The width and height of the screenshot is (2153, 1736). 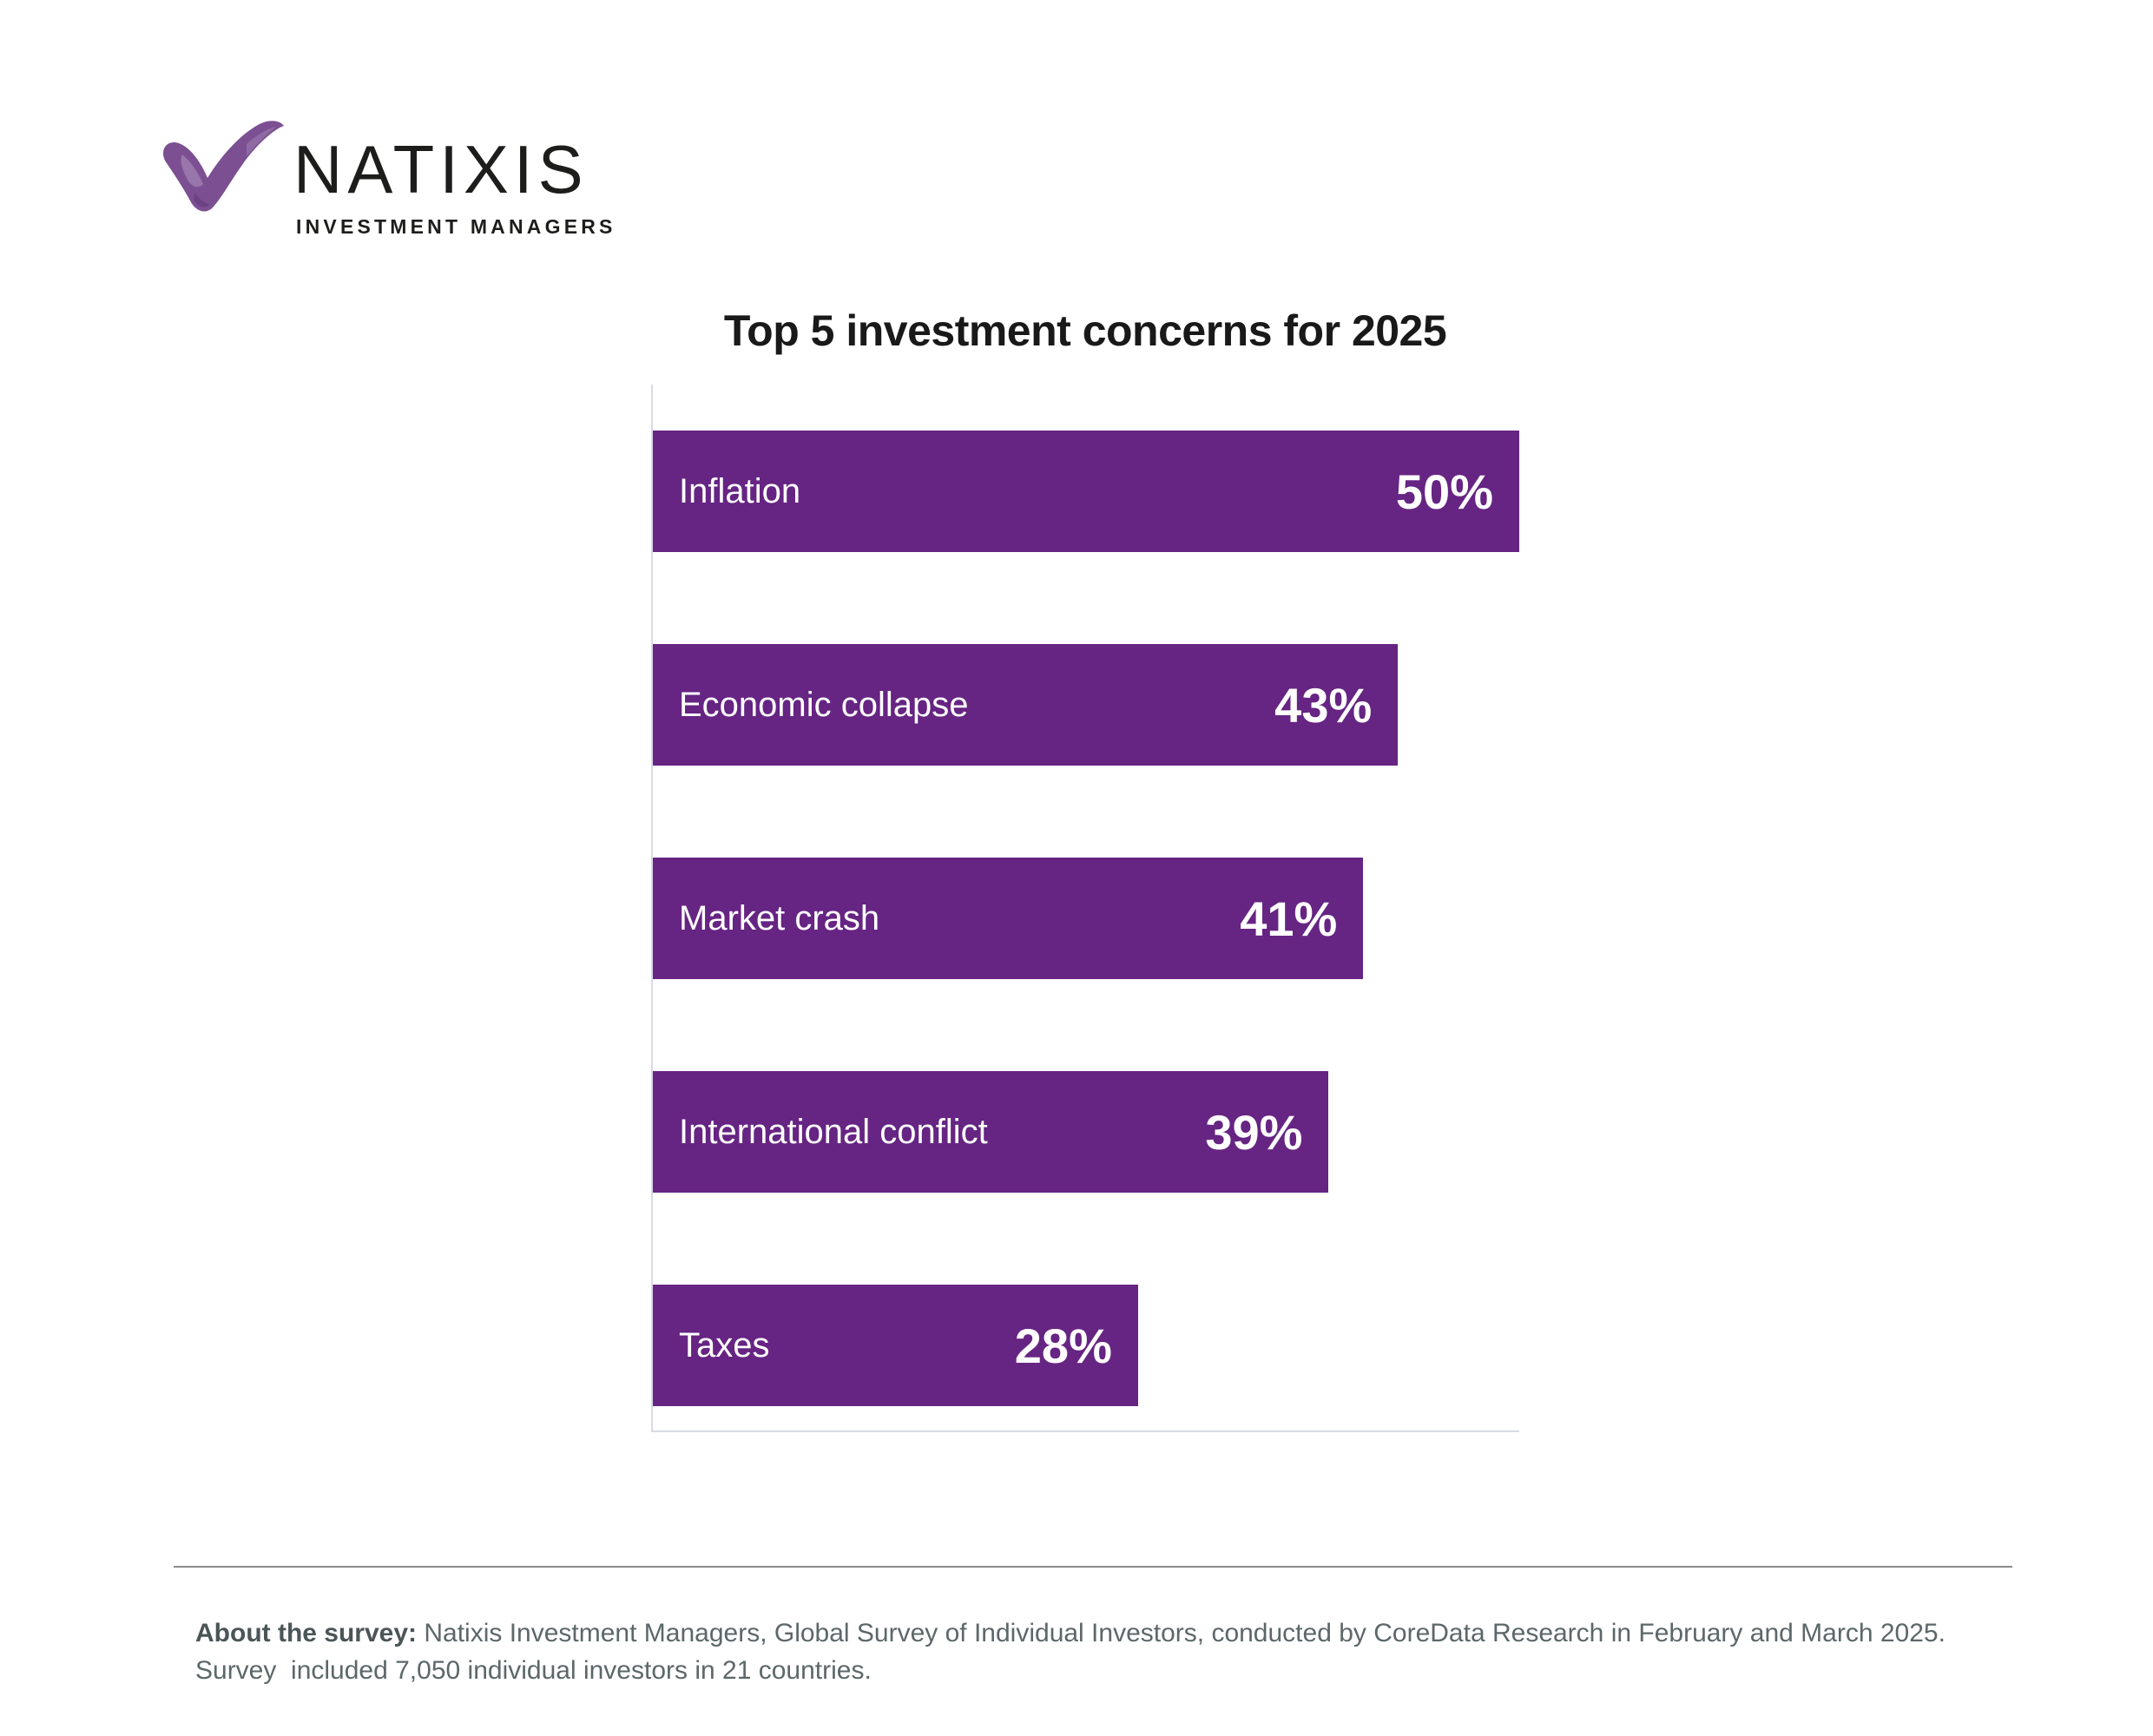 I want to click on value-label: 39%, so click(x=1254, y=1132).